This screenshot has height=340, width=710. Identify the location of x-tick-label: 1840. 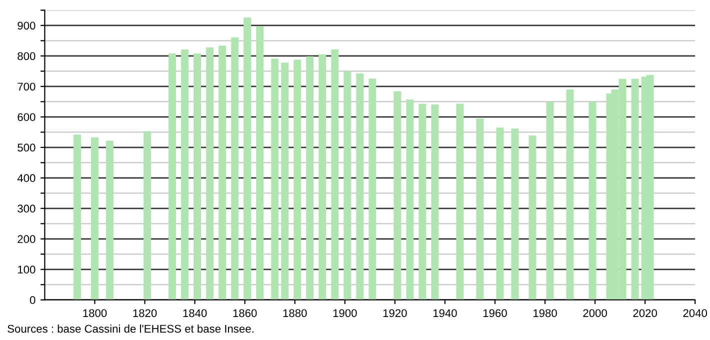
(195, 313).